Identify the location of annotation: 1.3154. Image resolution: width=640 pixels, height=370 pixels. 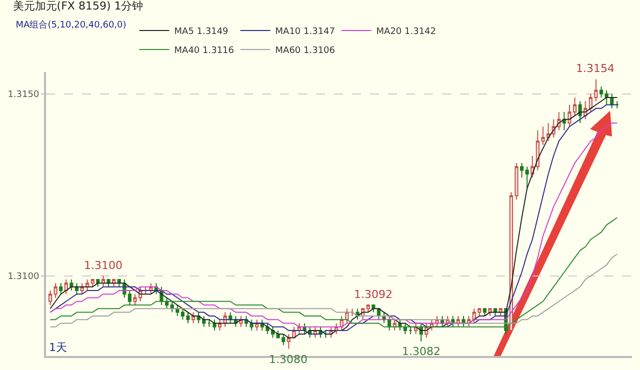
(595, 68).